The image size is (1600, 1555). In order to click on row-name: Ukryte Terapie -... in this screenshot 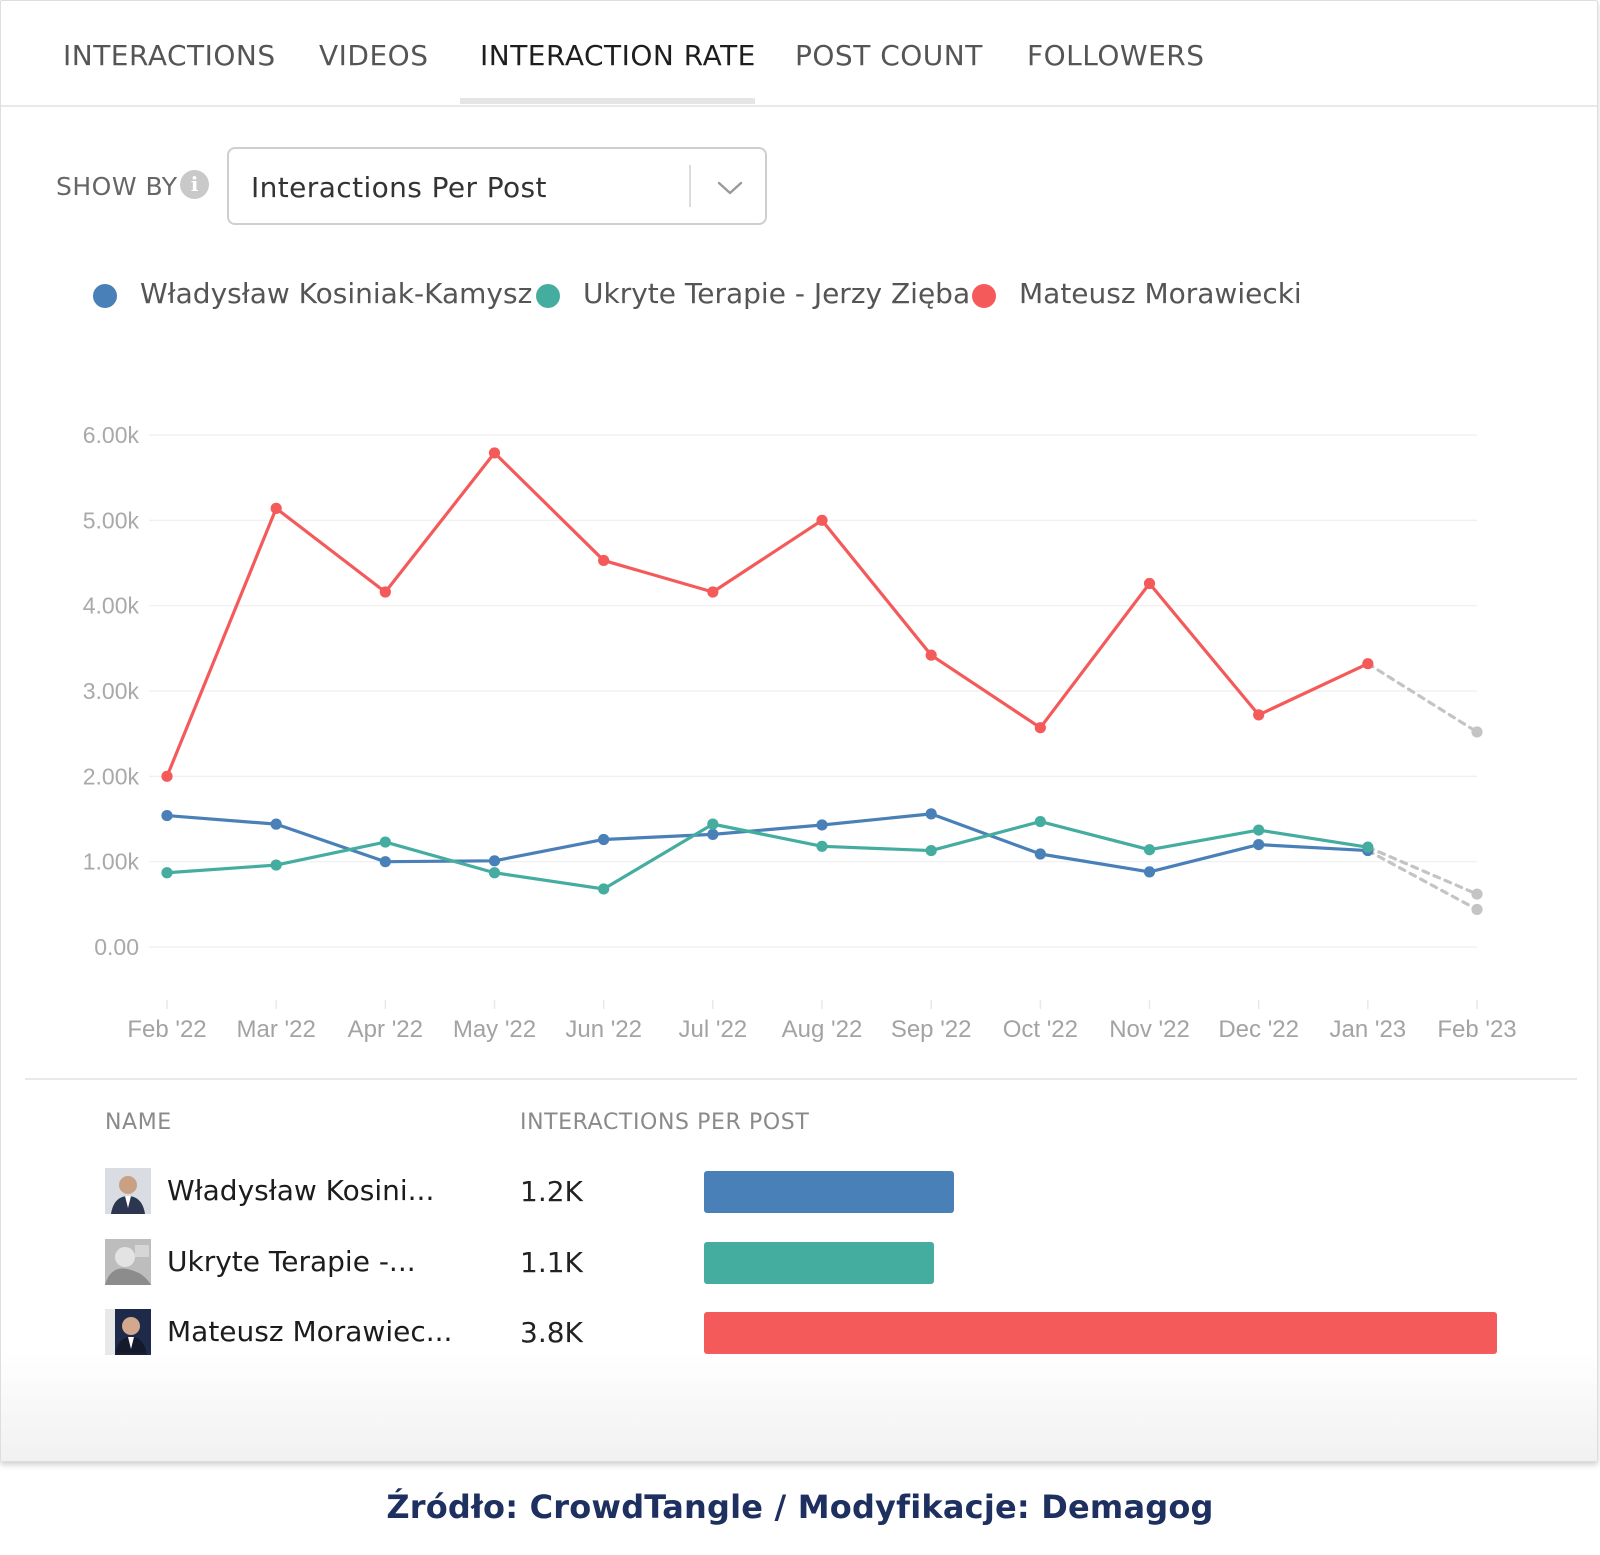, I will do `click(291, 1261)`.